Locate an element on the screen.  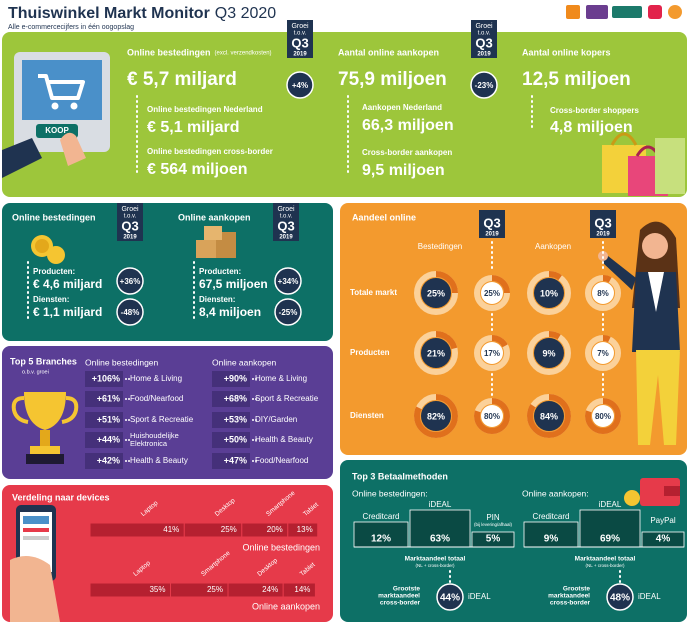
donut-label: 7% is located at coordinates (603, 353).